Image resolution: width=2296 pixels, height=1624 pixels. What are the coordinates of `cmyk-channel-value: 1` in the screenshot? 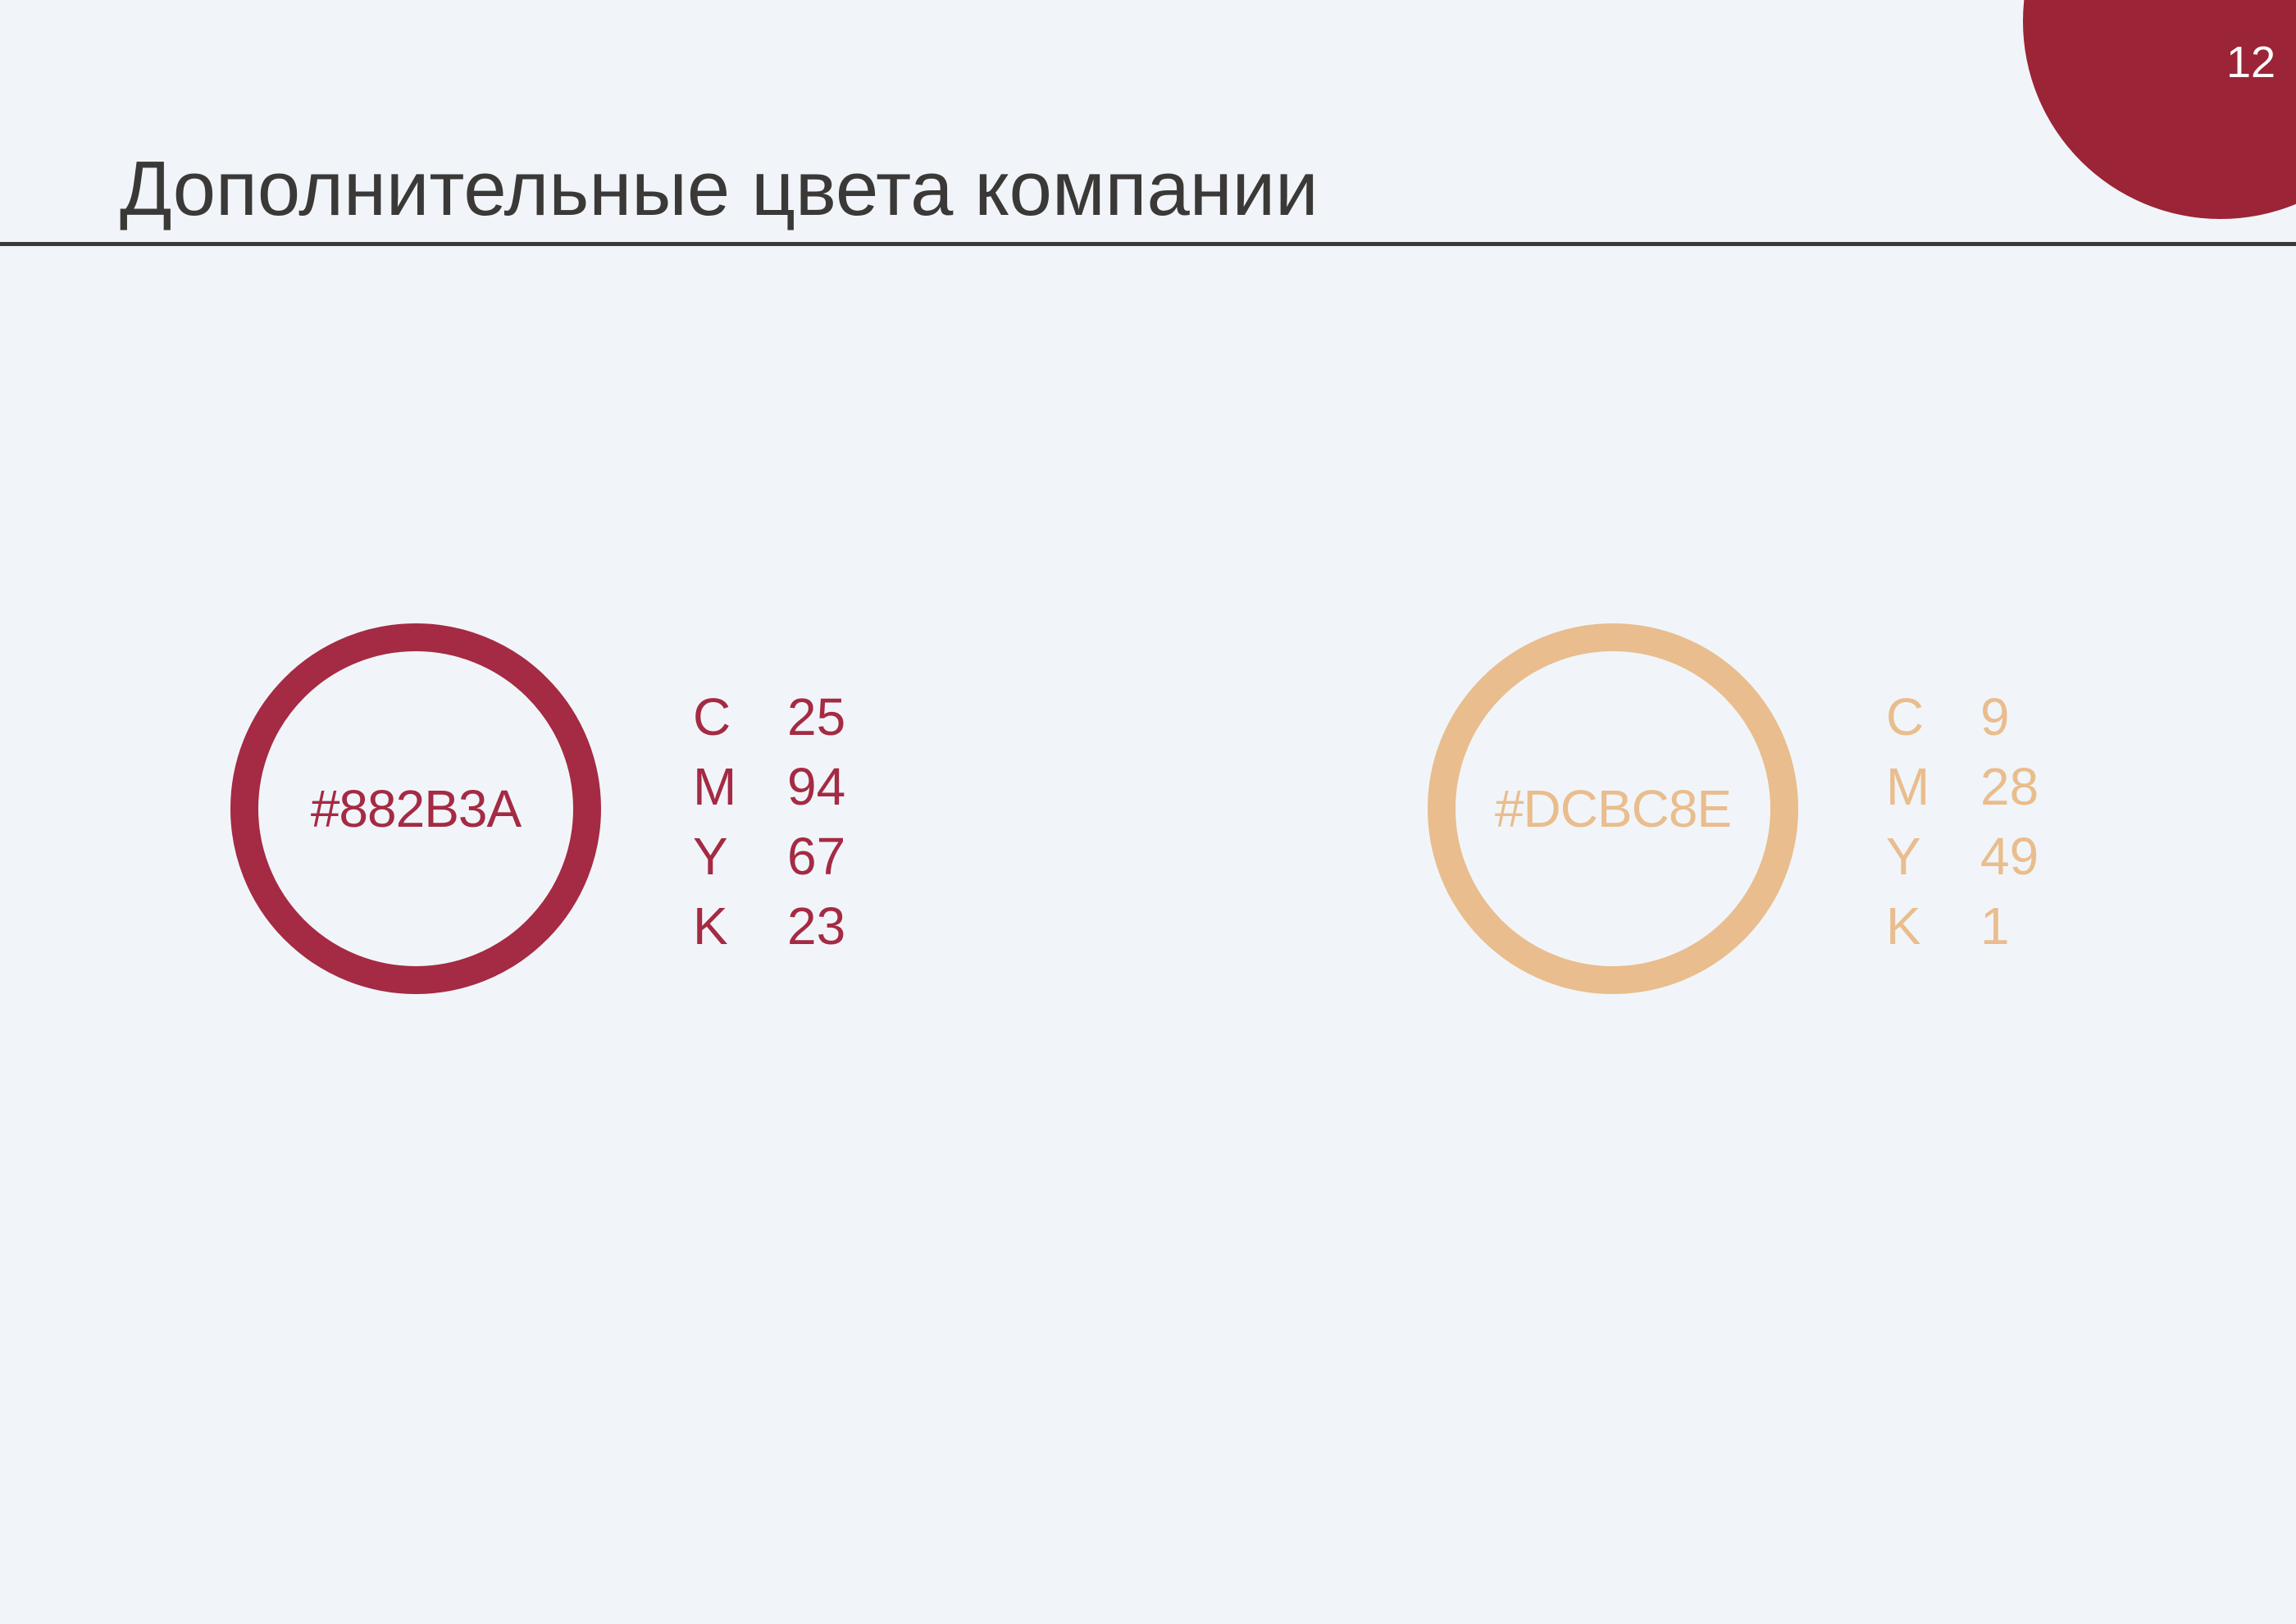 It's located at (1995, 926).